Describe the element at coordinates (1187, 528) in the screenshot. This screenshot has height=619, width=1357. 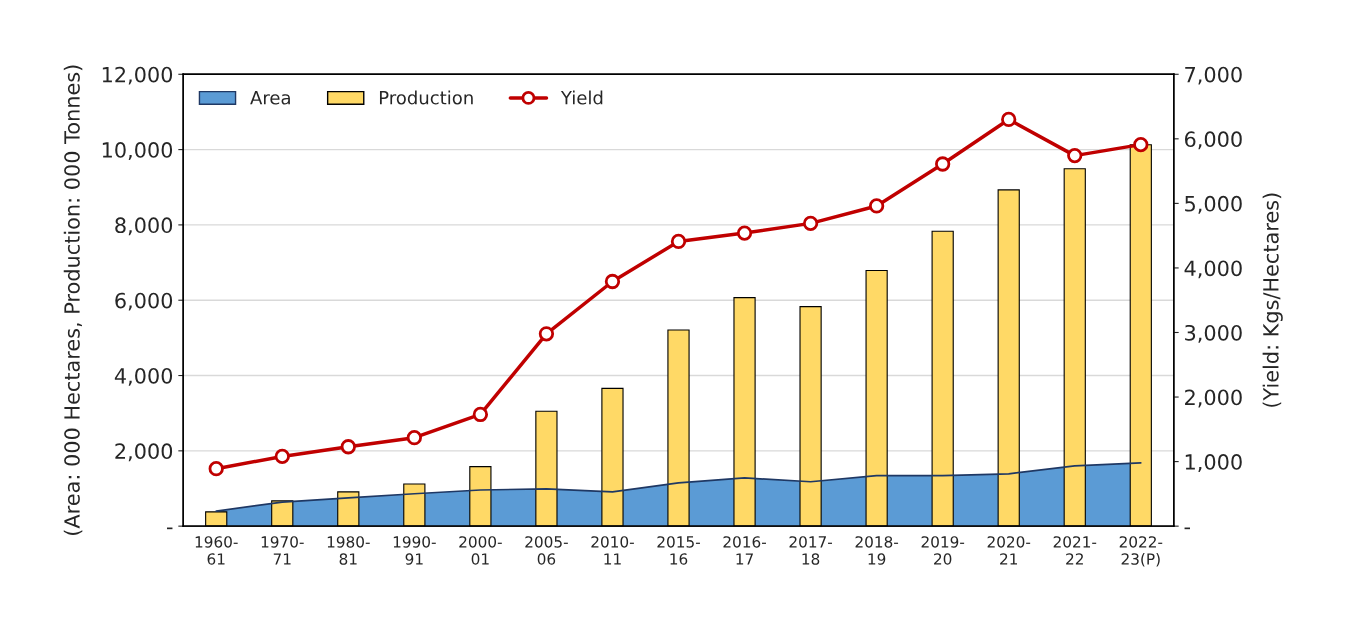
I see `y2-tick-label: -` at that location.